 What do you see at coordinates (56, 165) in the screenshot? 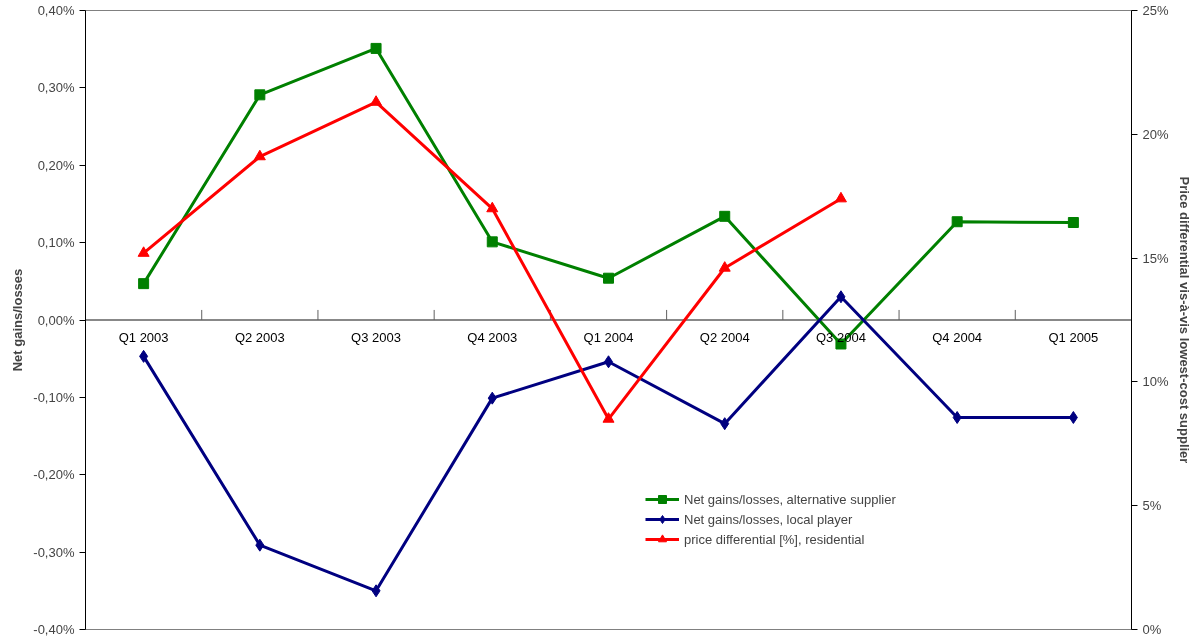
I see `y-tick-label: 0,20%` at bounding box center [56, 165].